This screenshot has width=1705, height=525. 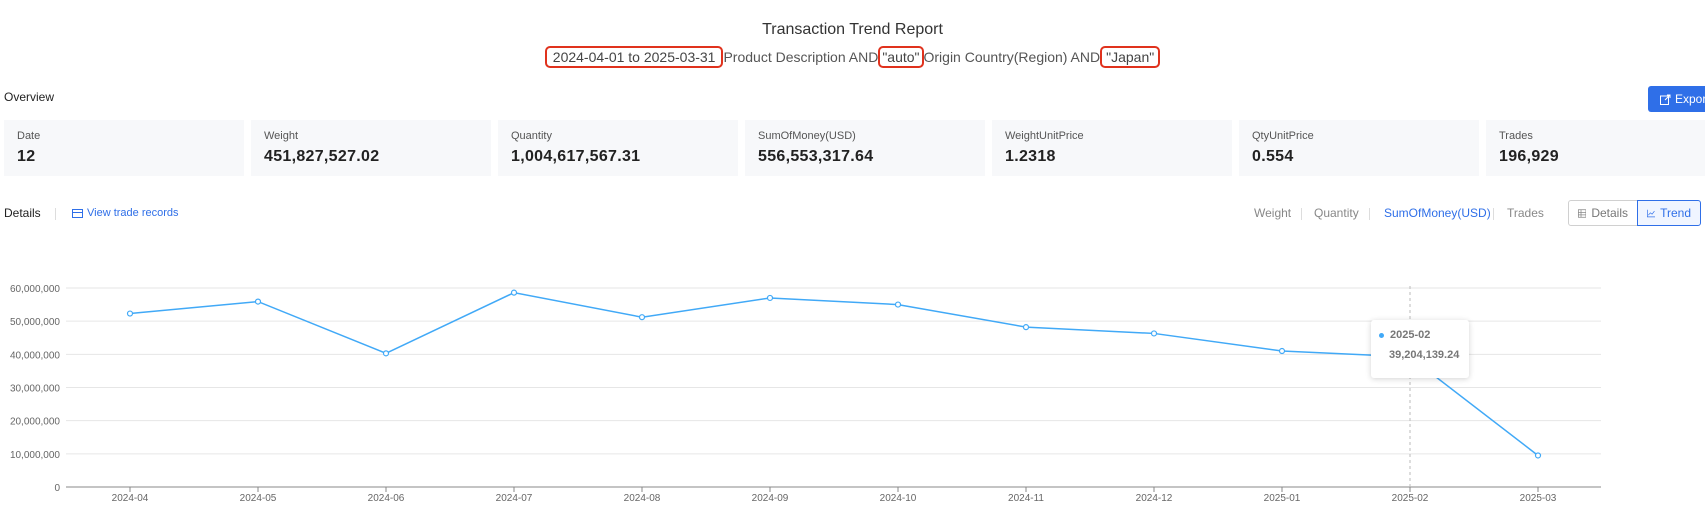 I want to click on details-view-button: Details, so click(x=1603, y=213).